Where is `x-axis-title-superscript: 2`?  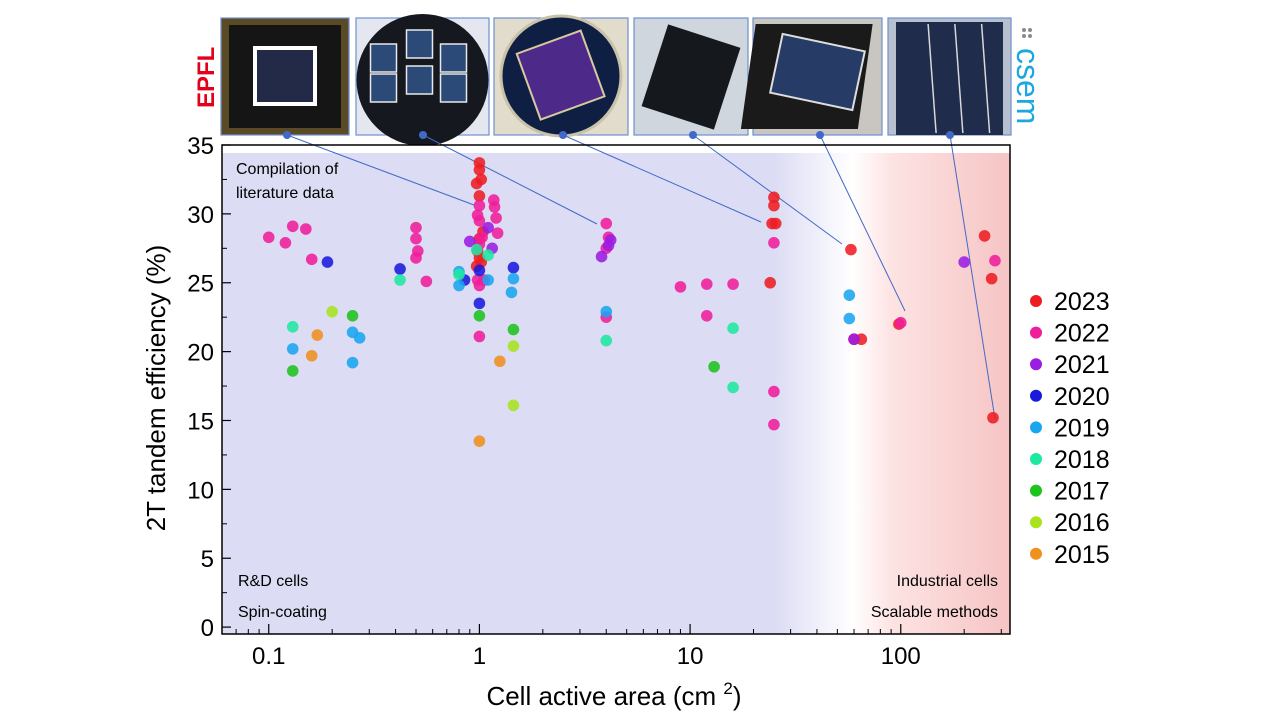 x-axis-title-superscript: 2 is located at coordinates (727, 688).